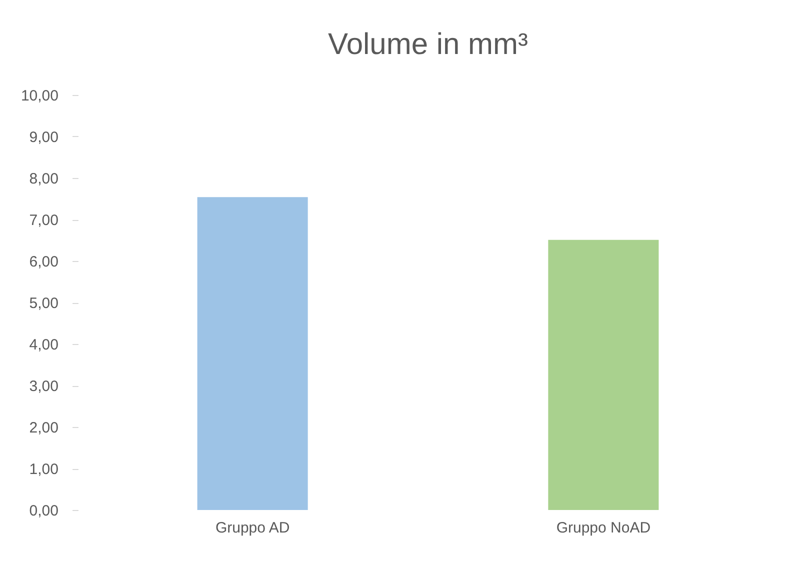 Image resolution: width=806 pixels, height=575 pixels. Describe the element at coordinates (603, 528) in the screenshot. I see `x-tick-label: Gruppo NoAD` at that location.